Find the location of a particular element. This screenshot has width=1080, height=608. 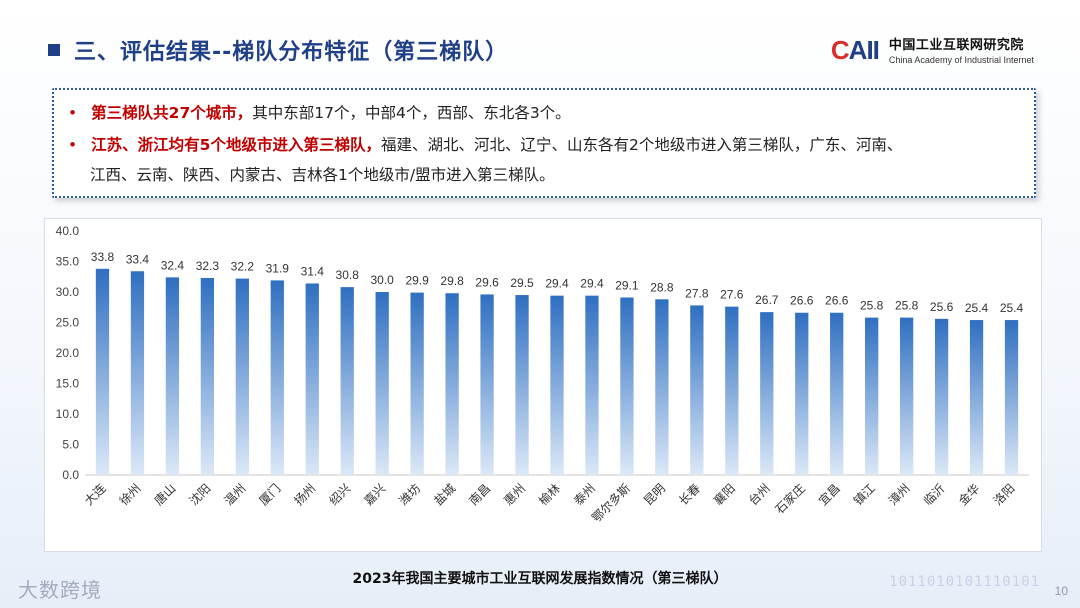

logo-en: China Academy of Industrial Internet is located at coordinates (961, 60).